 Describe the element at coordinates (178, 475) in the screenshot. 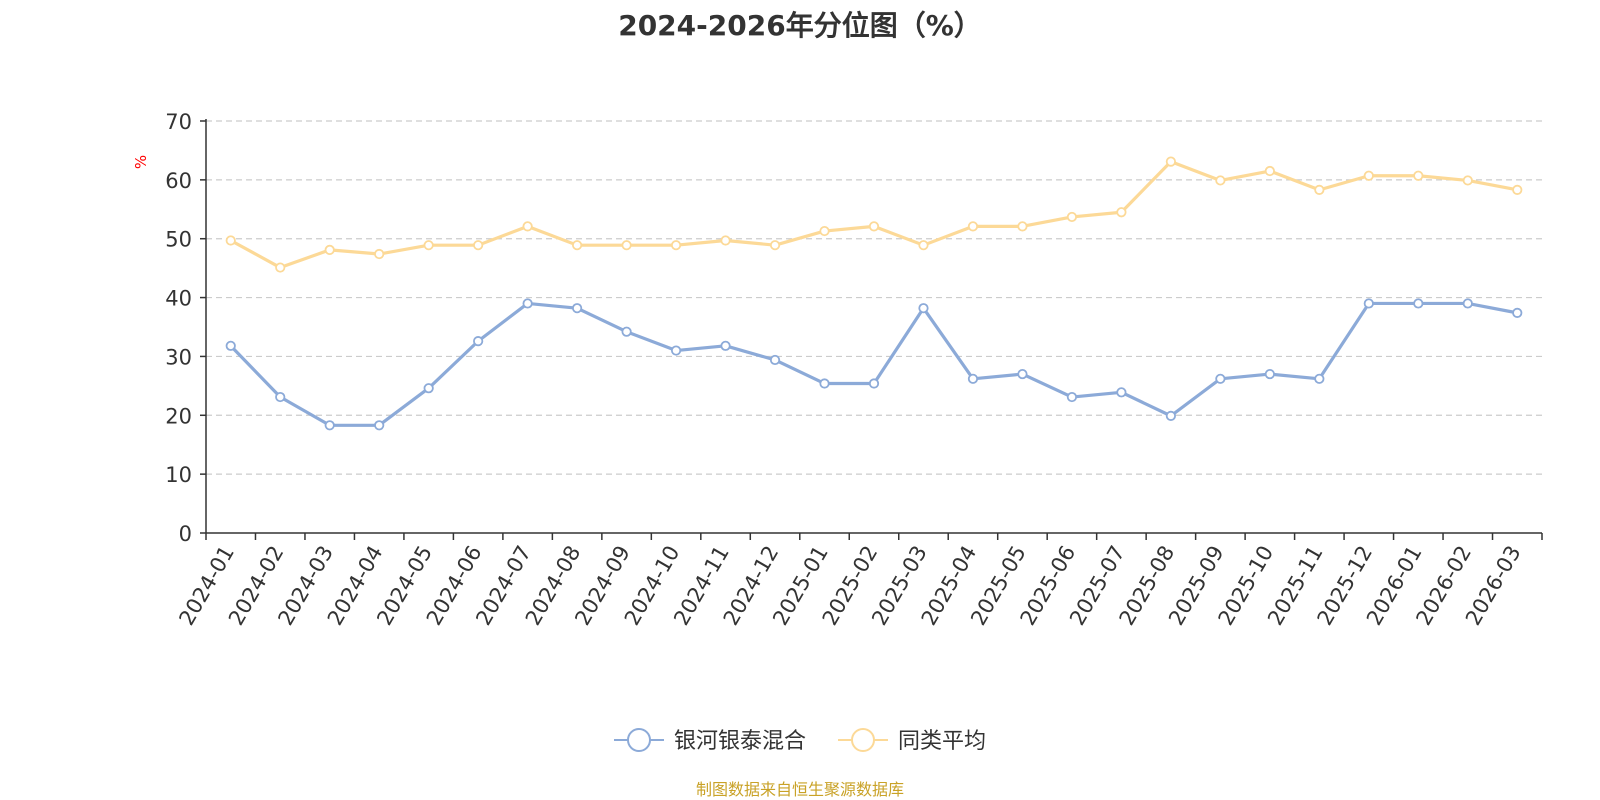

I see `y-tick-label: 10` at that location.